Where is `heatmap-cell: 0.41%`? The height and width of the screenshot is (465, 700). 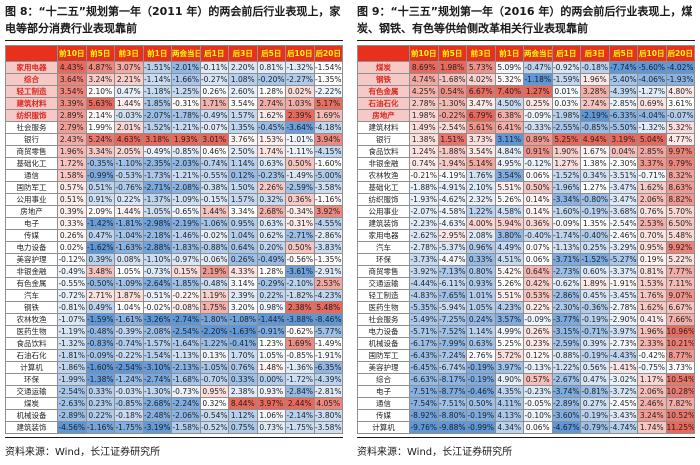
heatmap-cell: 0.41% is located at coordinates (652, 320).